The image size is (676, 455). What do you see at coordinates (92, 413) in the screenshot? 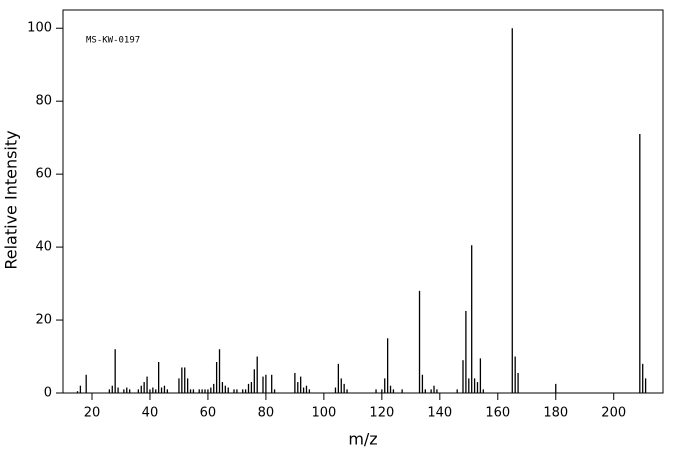
I see `x-tick-label: 20` at bounding box center [92, 413].